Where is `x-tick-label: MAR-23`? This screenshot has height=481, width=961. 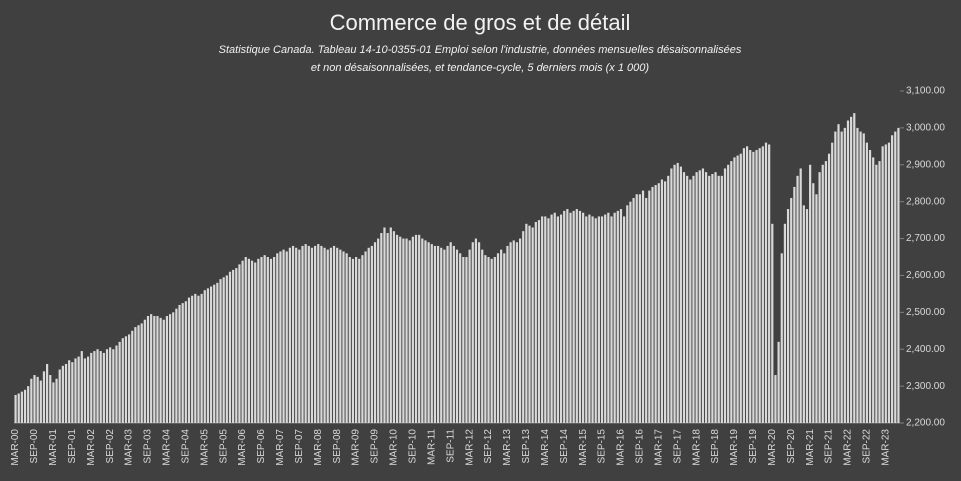
x-tick-label: MAR-23 is located at coordinates (885, 447).